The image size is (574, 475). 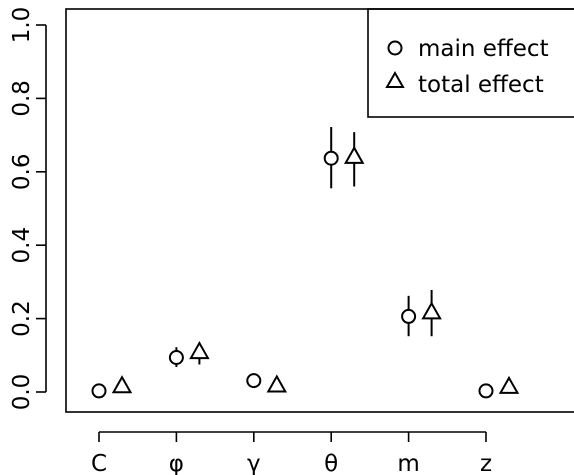 I want to click on legend-label-total: total effect, so click(x=481, y=85).